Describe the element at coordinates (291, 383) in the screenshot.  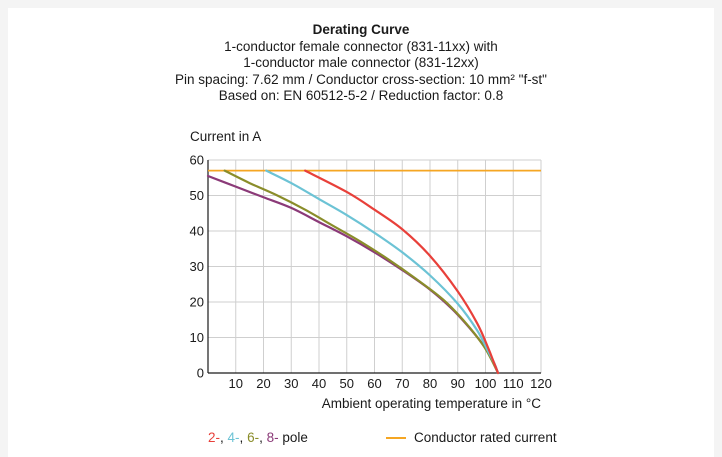
I see `x-tick-label: 30` at that location.